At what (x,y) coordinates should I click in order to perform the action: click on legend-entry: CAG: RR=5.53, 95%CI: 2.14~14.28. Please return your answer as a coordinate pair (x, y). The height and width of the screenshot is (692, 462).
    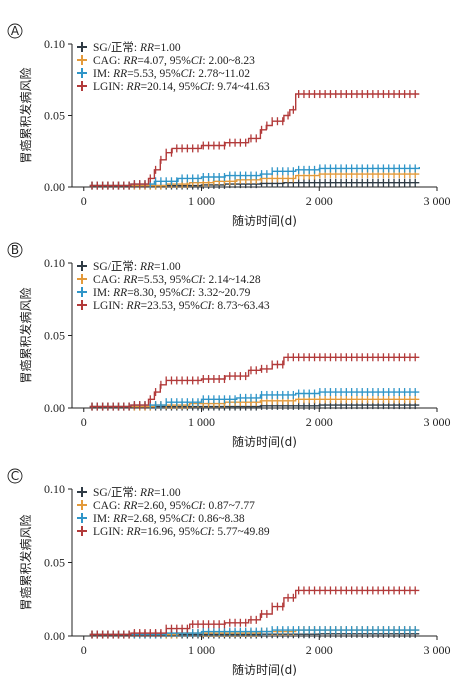
    Looking at the image, I should click on (177, 280).